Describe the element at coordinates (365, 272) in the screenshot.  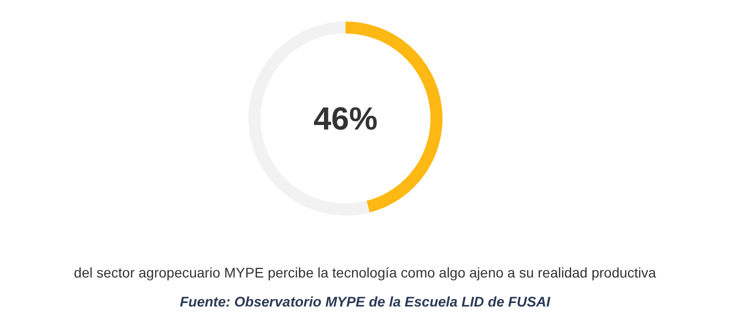
I see `text: del sector agropecuario MYPE percibe la tecnología como algo ajeno a su realidad productiva` at that location.